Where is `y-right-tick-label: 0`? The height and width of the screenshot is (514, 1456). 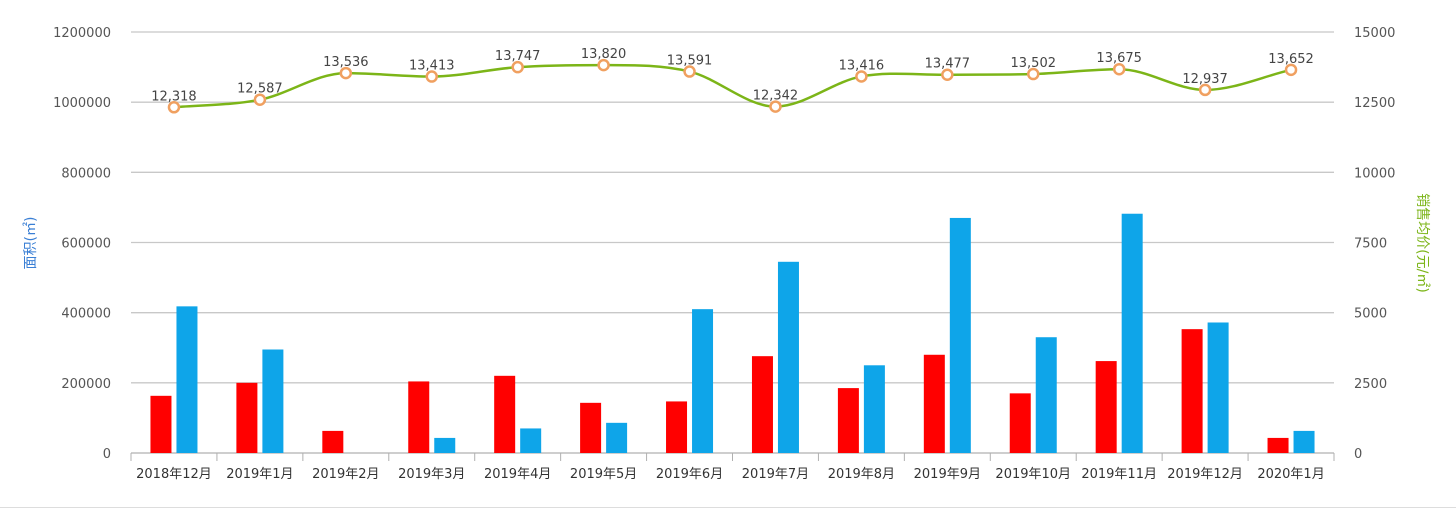
y-right-tick-label: 0 is located at coordinates (1358, 454).